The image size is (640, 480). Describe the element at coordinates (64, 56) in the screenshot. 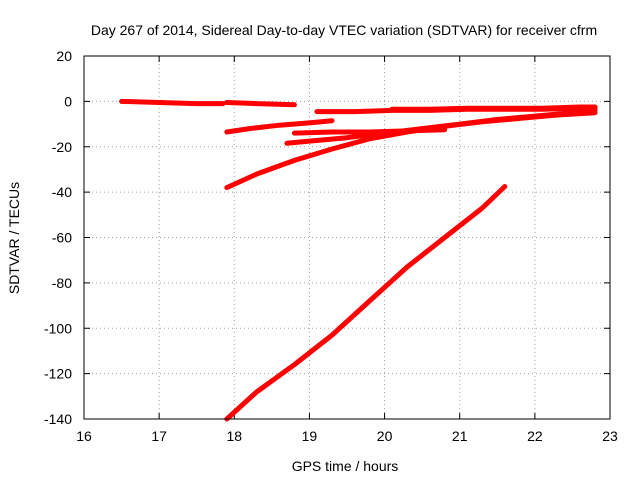

I see `y-tick-label: 20` at that location.